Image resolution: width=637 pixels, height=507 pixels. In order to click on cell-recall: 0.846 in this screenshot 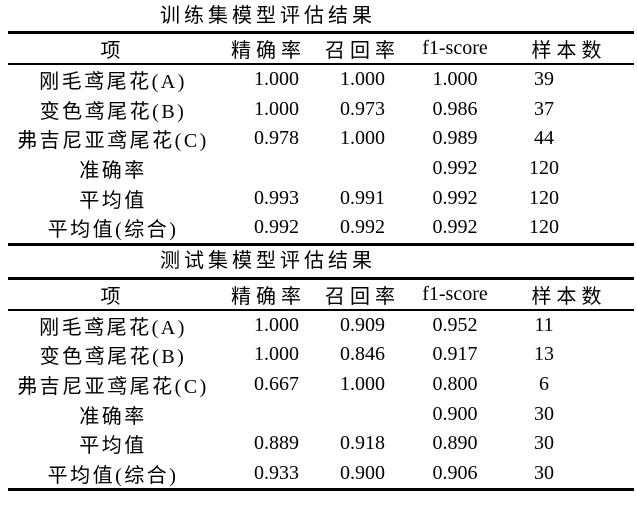, I will do `click(362, 354)`.